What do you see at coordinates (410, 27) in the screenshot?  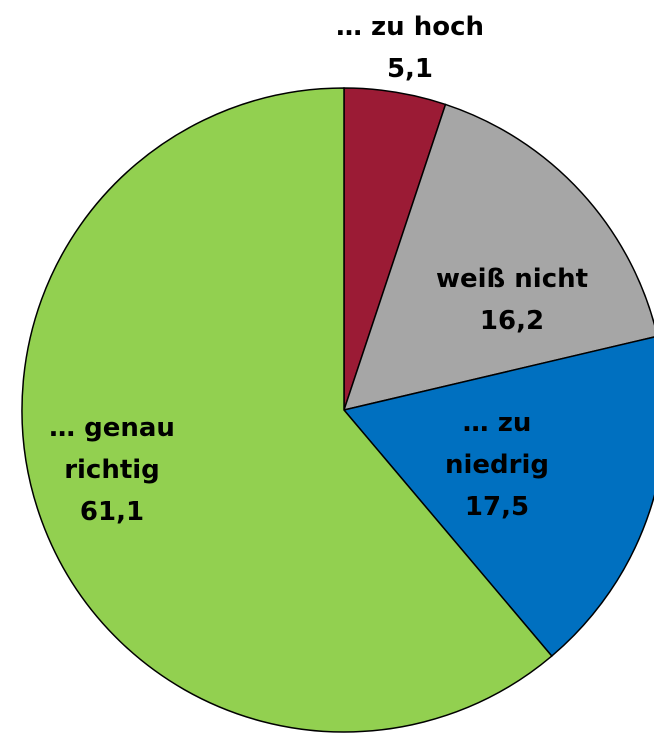 I see `category-label: … zu hoch` at bounding box center [410, 27].